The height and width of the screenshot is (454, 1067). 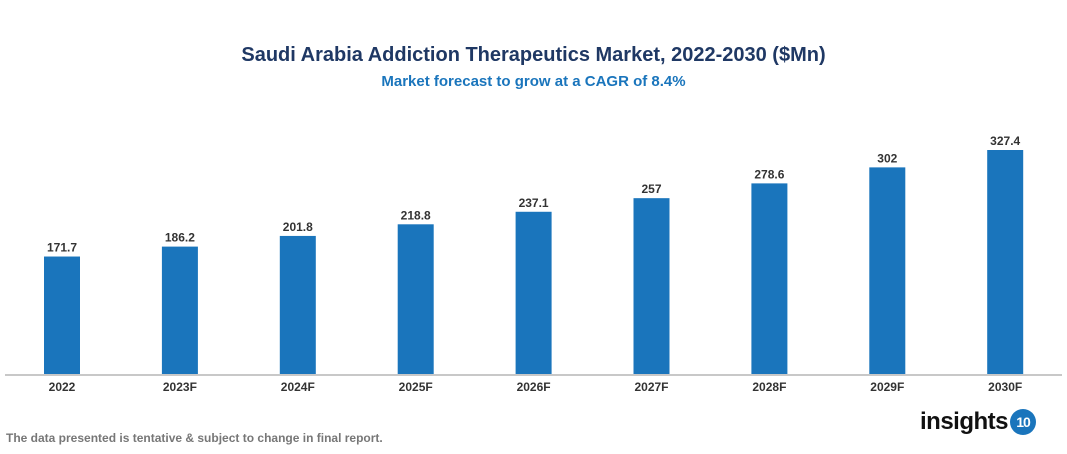 What do you see at coordinates (62, 248) in the screenshot?
I see `data-label-2022: 171.7` at bounding box center [62, 248].